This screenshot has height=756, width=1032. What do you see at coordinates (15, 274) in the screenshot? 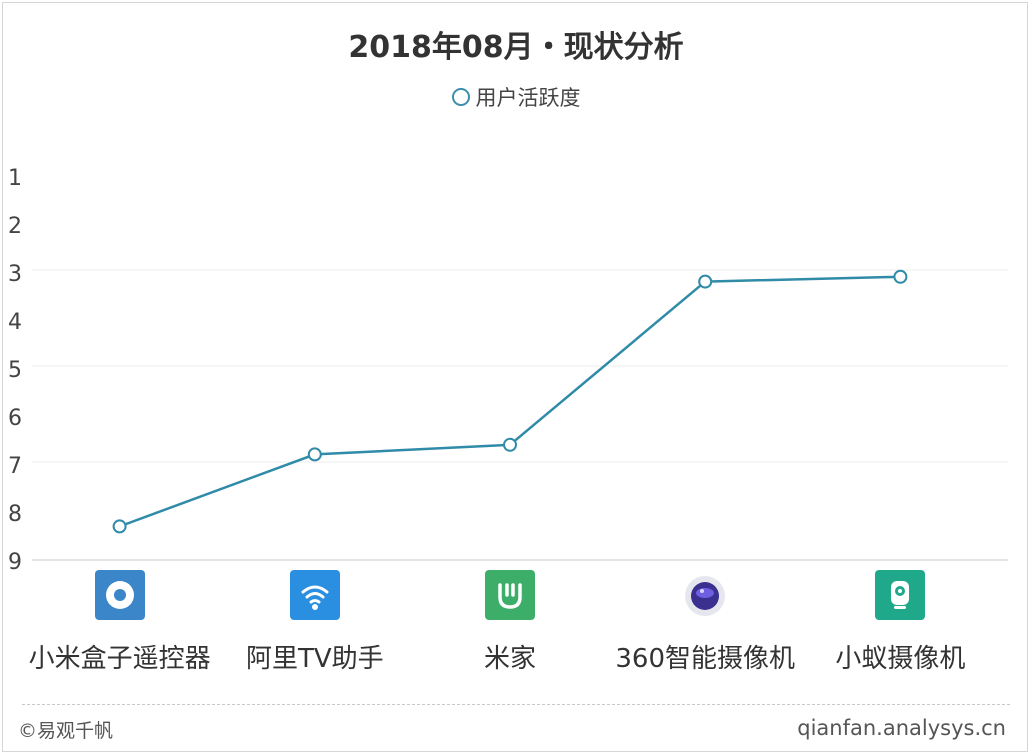
I see `y-tick-label: 3` at bounding box center [15, 274].